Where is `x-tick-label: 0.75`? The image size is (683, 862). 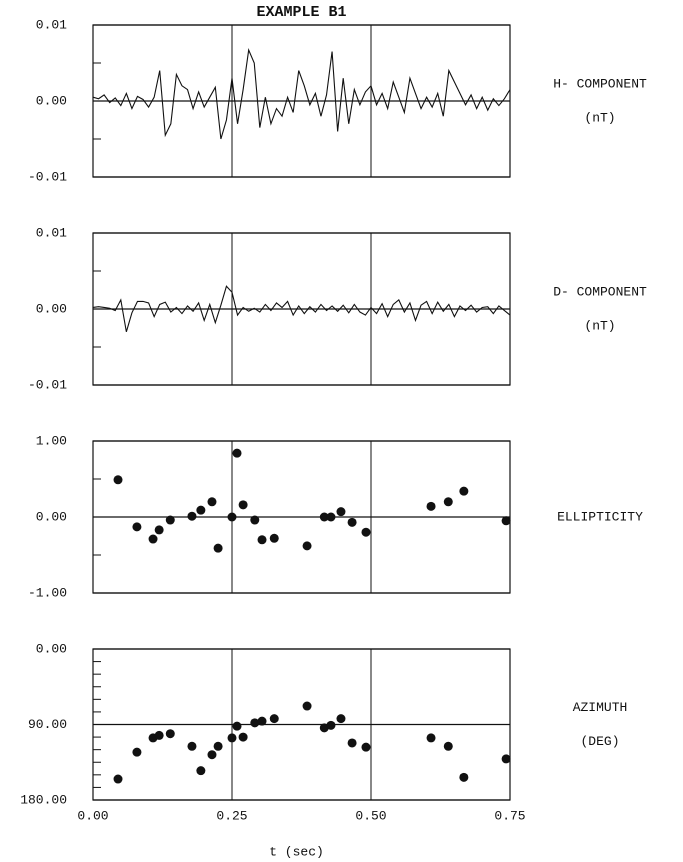 x-tick-label: 0.75 is located at coordinates (509, 815).